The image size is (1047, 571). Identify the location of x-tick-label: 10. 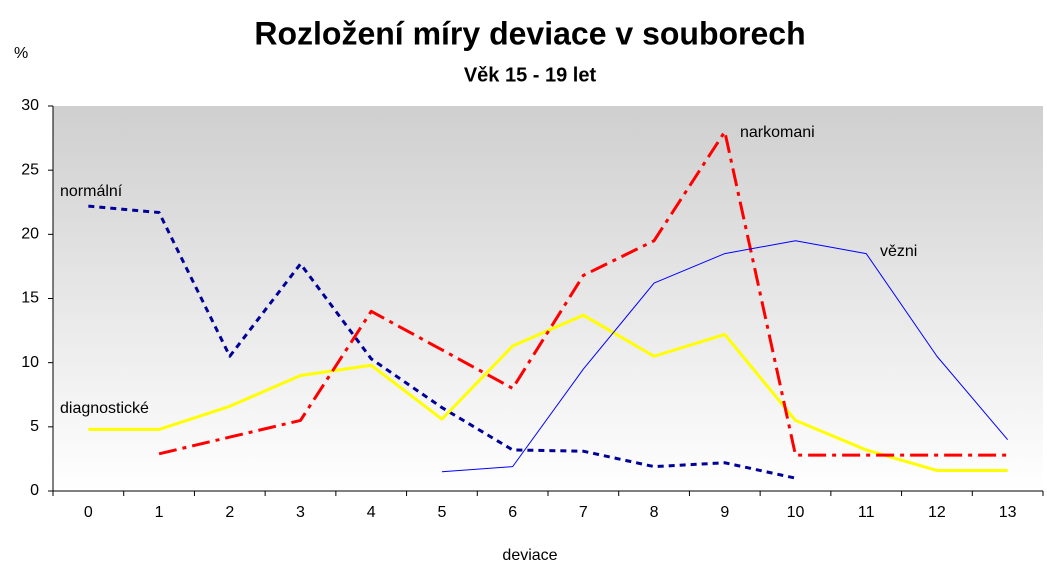
(796, 512).